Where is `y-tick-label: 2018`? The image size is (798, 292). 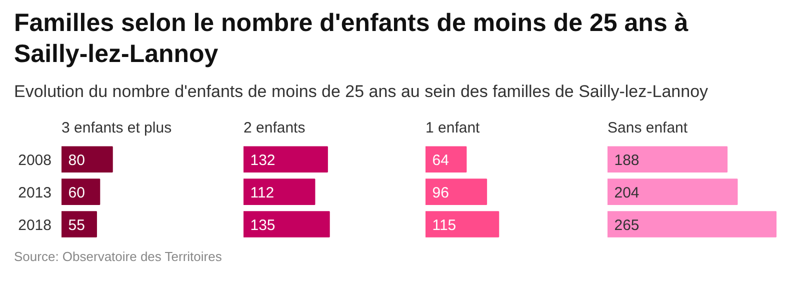 y-tick-label: 2018 is located at coordinates (35, 225).